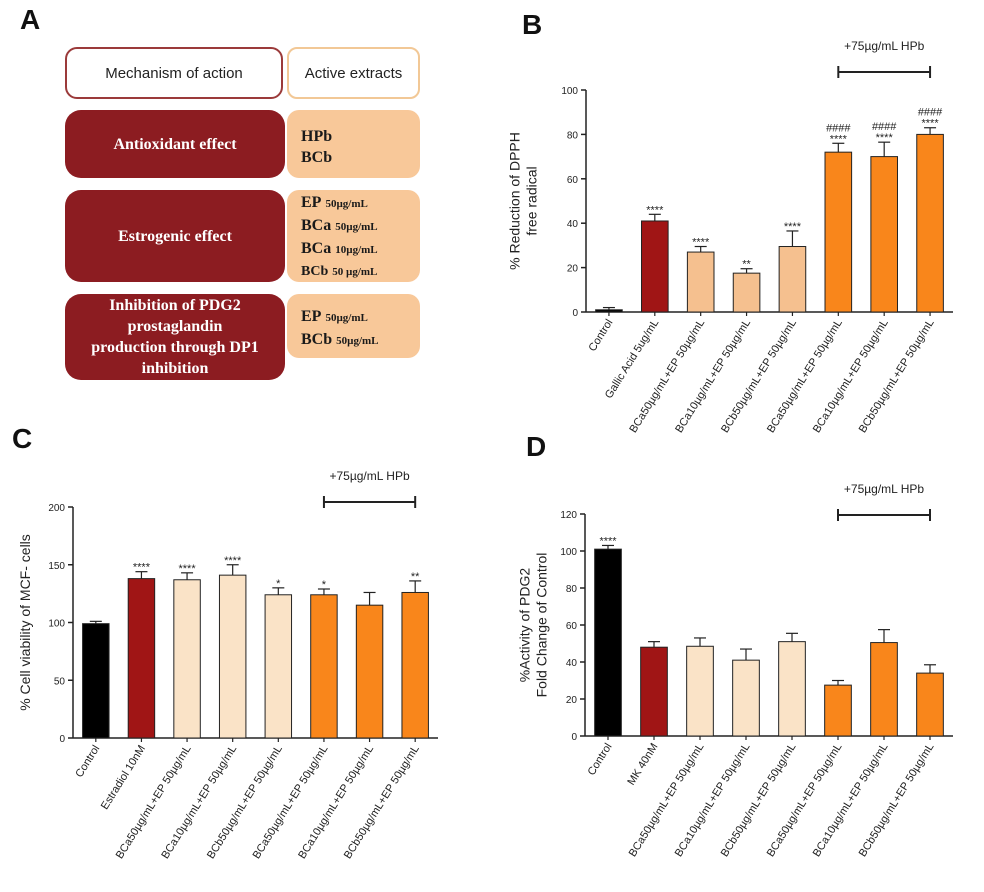  I want to click on extract-line: BCa 10µg/mL, so click(360, 249).